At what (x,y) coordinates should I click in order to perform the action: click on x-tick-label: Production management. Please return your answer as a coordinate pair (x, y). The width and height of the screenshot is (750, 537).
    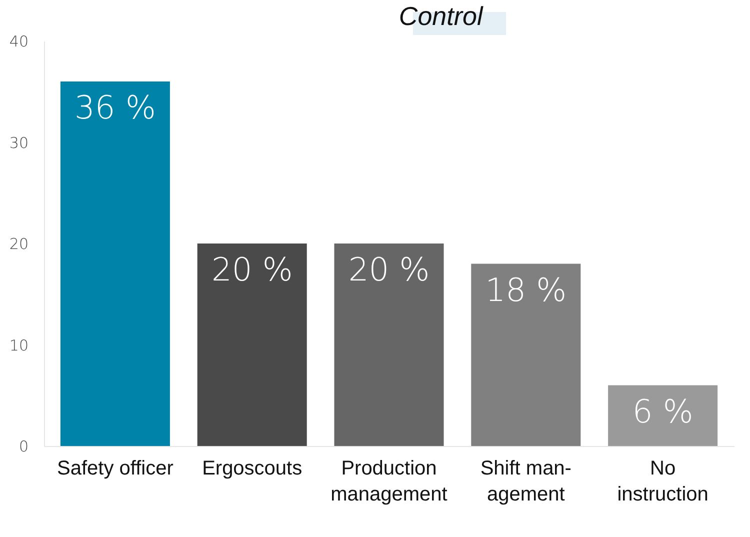
    Looking at the image, I should click on (389, 482).